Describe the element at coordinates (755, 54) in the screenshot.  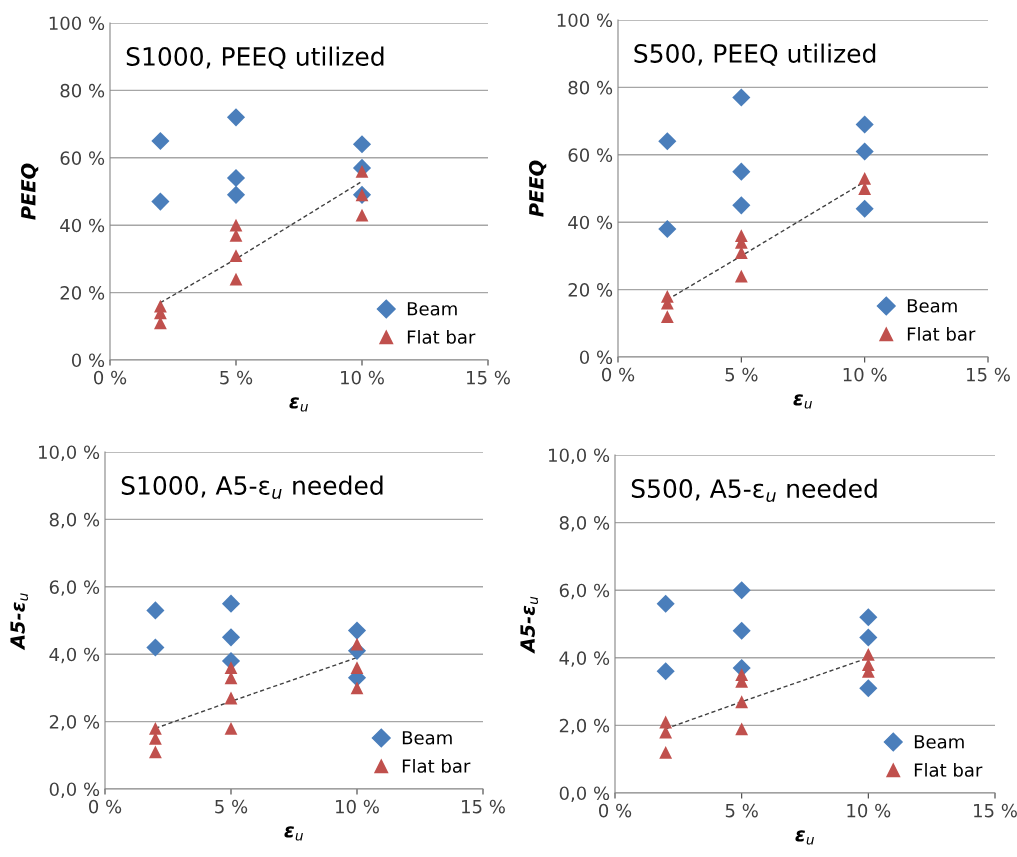
I see `text: S500, PEEQ utilized` at that location.